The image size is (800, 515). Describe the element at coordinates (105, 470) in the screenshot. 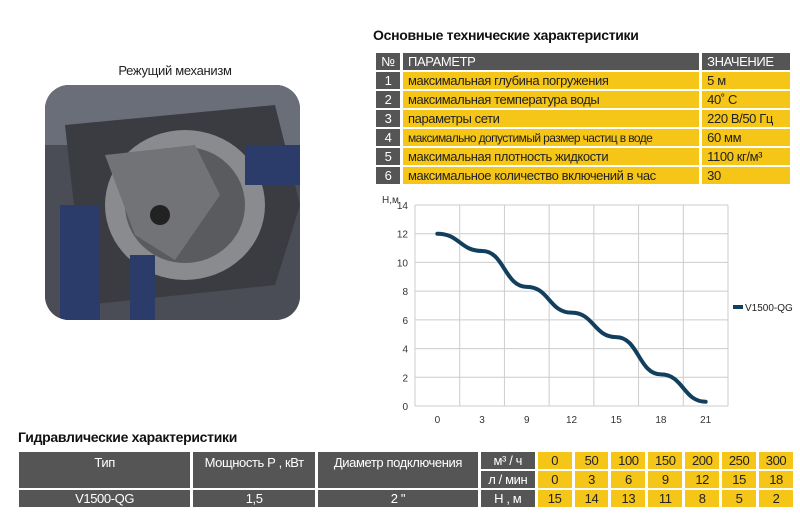

I see `header-type: Тип` at that location.